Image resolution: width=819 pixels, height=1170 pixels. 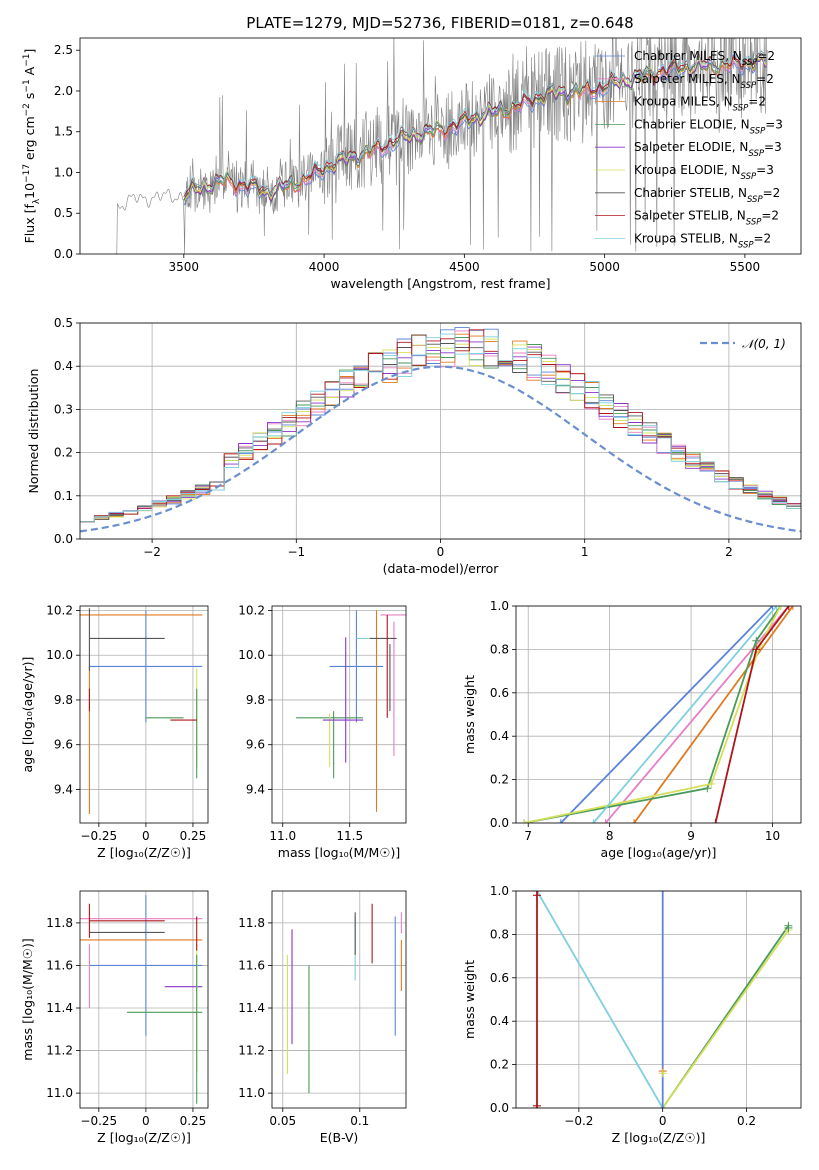 What do you see at coordinates (604, 267) in the screenshot?
I see `xtick-label-3: 5000` at bounding box center [604, 267].